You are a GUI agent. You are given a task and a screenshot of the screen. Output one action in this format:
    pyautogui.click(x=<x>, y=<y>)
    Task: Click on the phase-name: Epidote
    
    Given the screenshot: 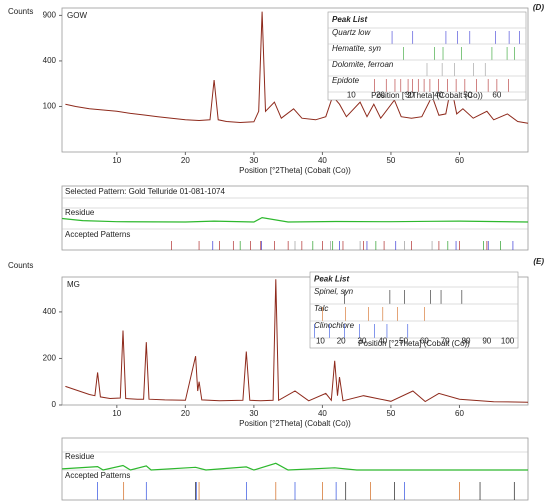 What is the action you would take?
    pyautogui.click(x=346, y=80)
    